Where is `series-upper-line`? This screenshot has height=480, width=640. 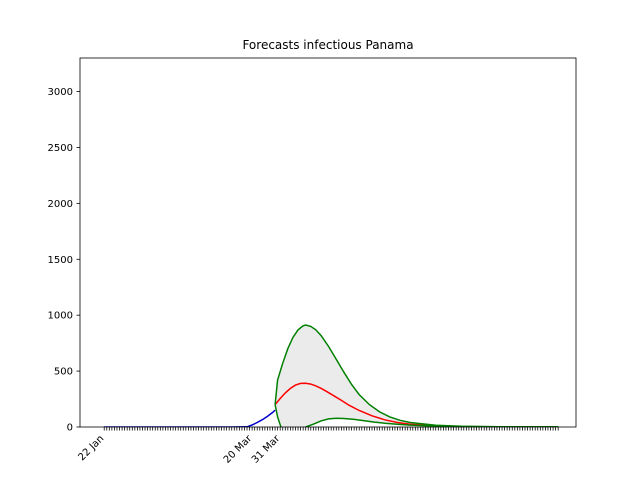 series-upper-line is located at coordinates (416, 375).